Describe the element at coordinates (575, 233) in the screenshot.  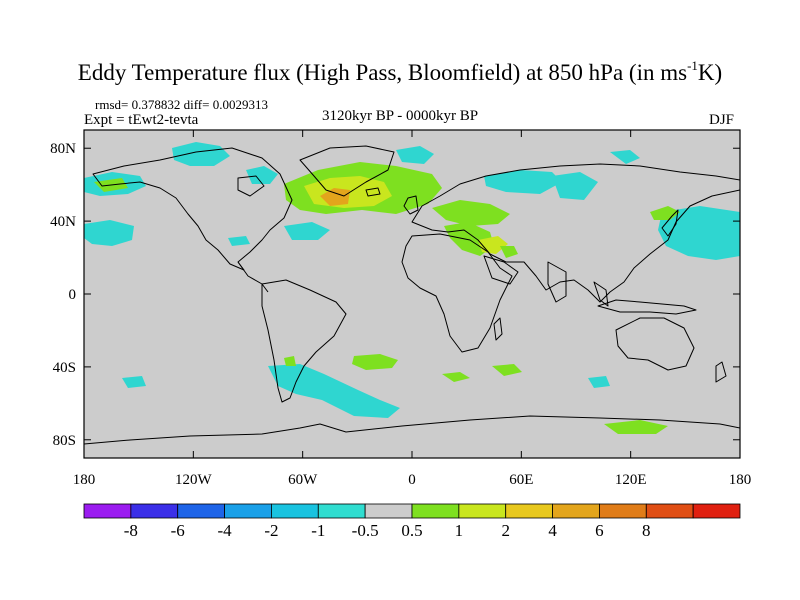
I see `coastline-europe-asia` at that location.